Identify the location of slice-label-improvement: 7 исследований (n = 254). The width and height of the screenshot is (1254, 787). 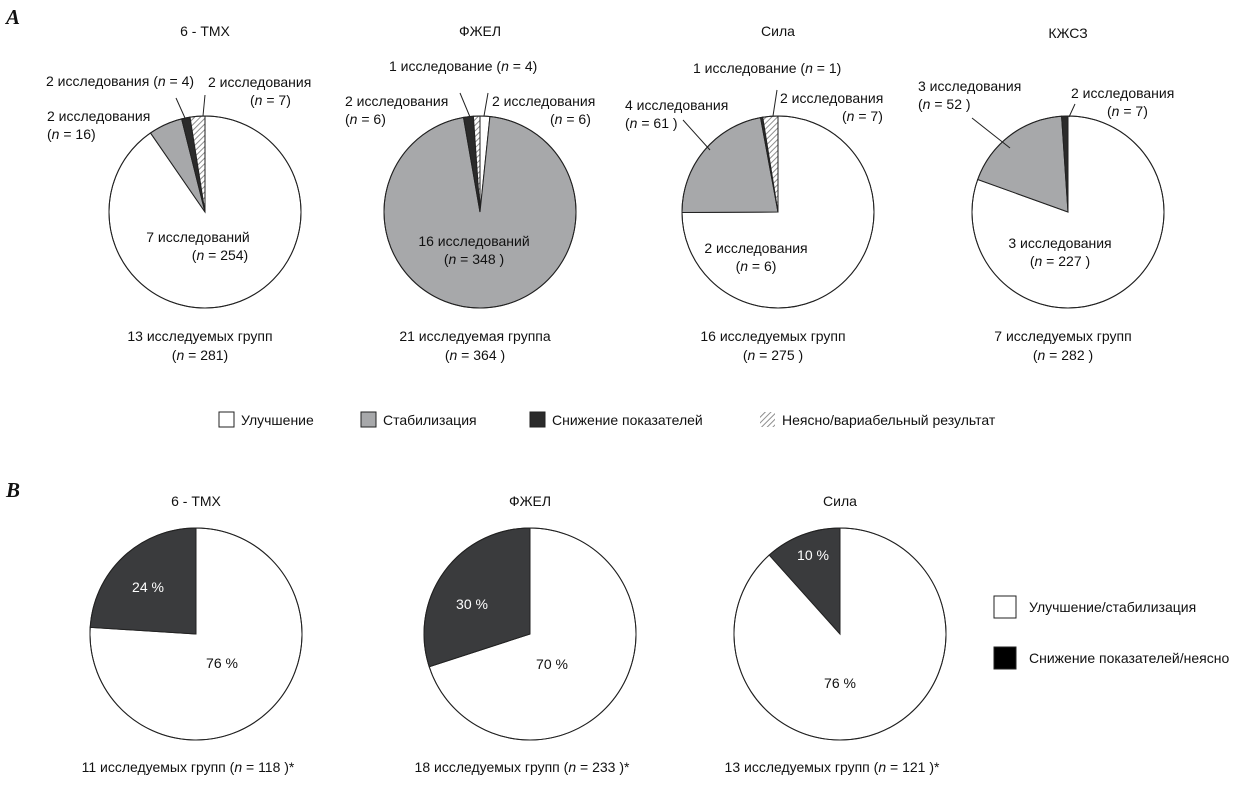
(198, 246).